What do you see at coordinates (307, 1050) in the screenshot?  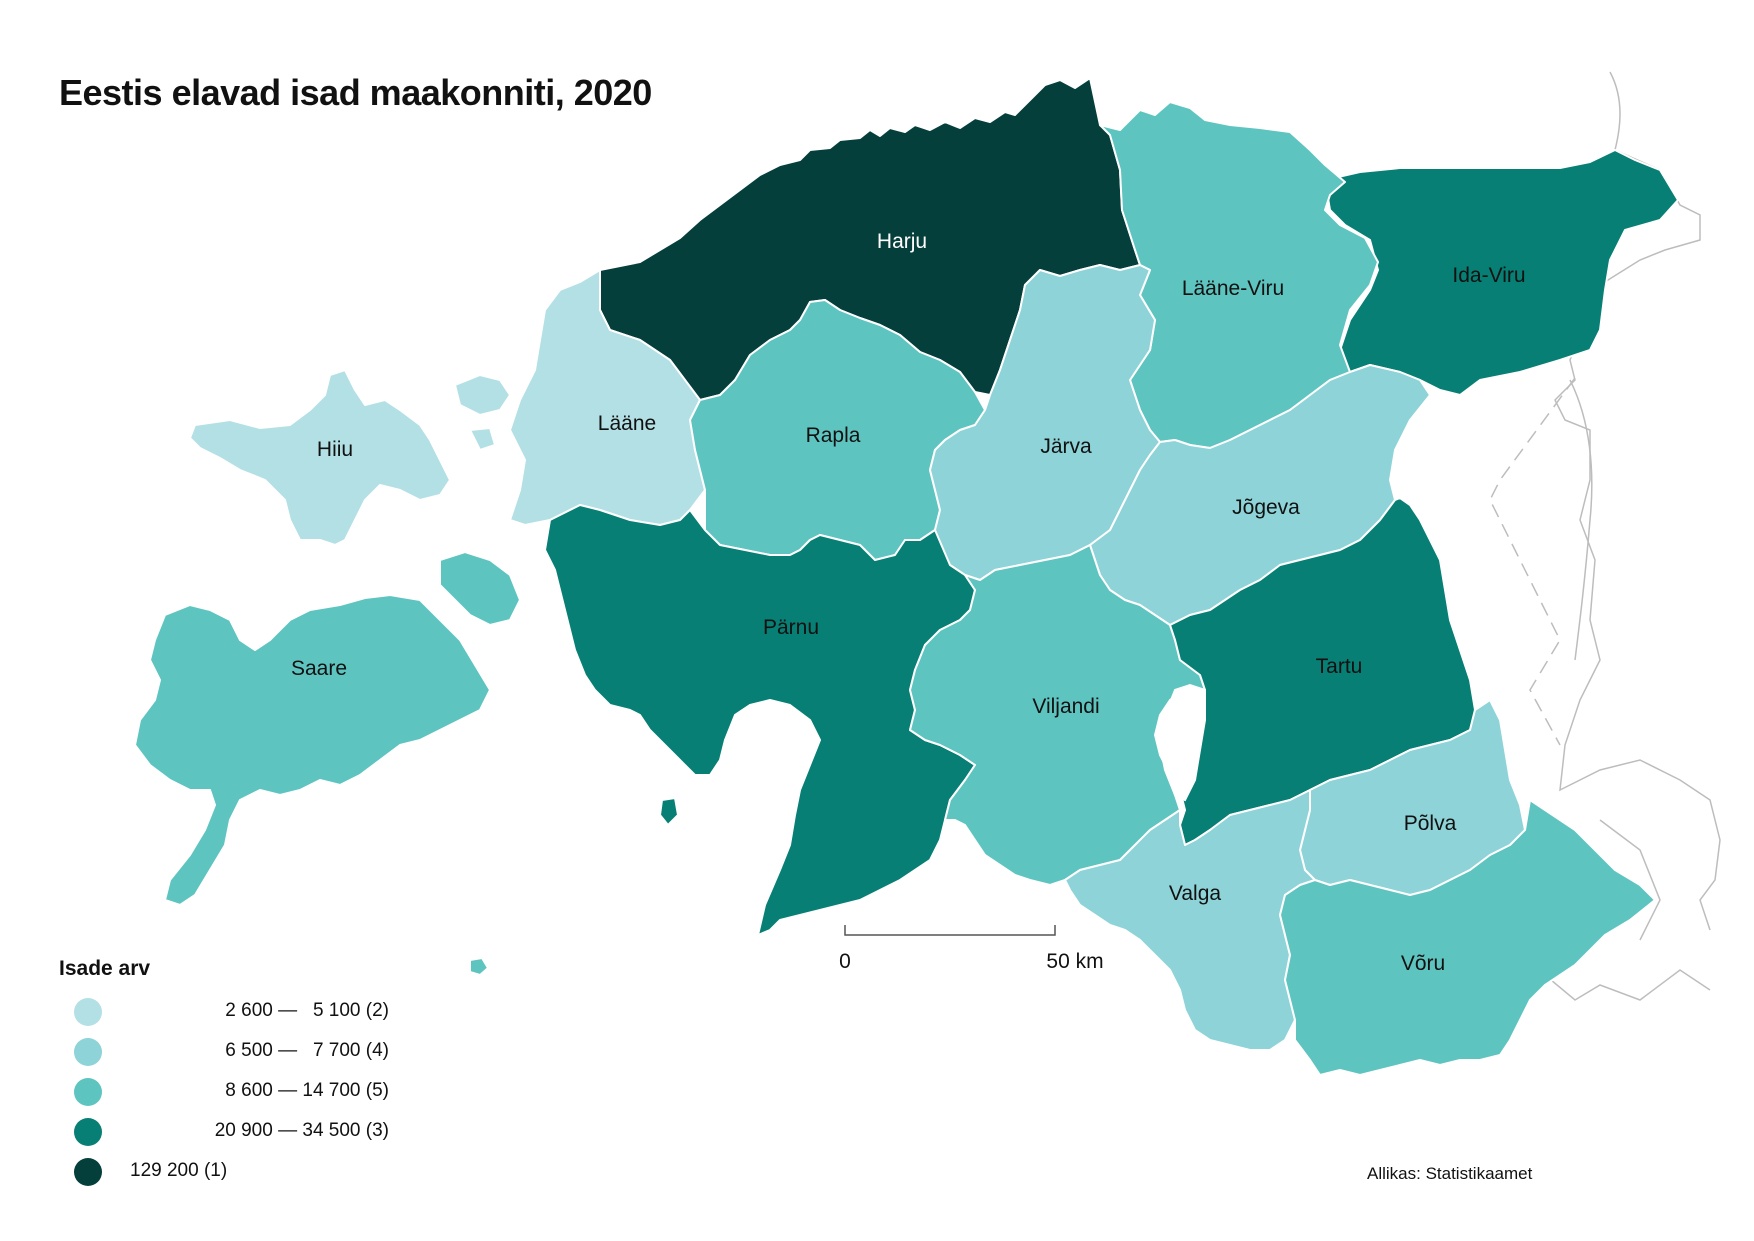 I see `legend-label: 6 500 — 7 700 (4)` at bounding box center [307, 1050].